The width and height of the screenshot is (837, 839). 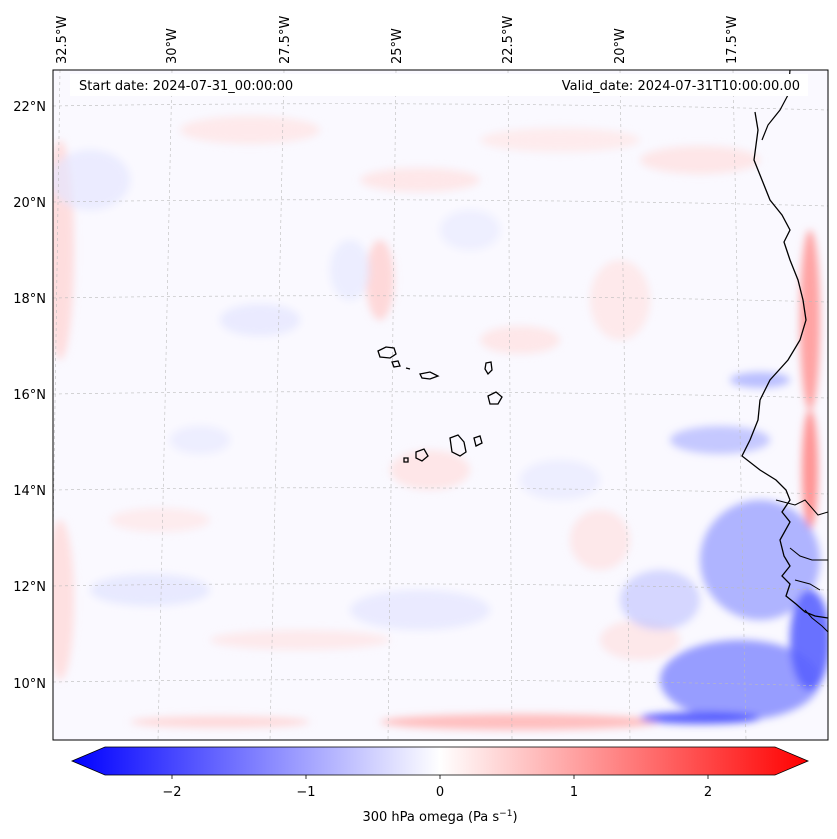 I want to click on lat-label-12n: 12°N, so click(x=29, y=587).